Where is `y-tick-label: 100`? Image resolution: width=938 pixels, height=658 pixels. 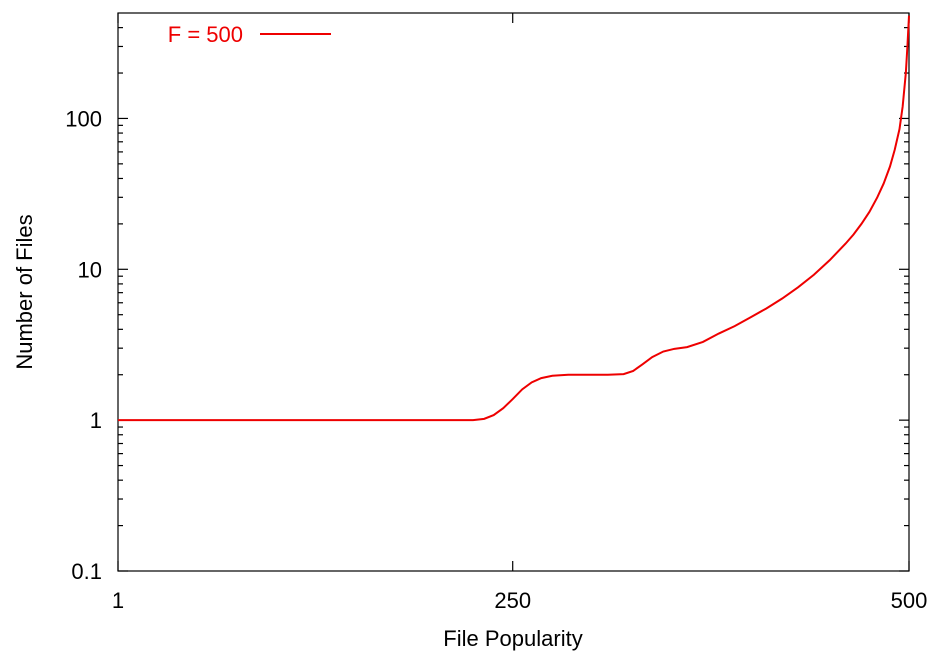 y-tick-label: 100 is located at coordinates (83, 118).